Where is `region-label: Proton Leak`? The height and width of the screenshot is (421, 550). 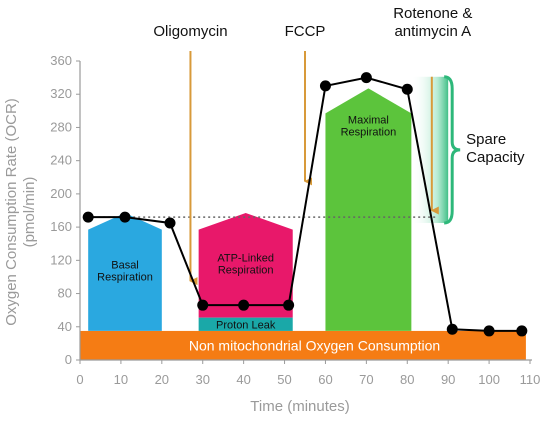
region-label: Proton Leak is located at coordinates (246, 325).